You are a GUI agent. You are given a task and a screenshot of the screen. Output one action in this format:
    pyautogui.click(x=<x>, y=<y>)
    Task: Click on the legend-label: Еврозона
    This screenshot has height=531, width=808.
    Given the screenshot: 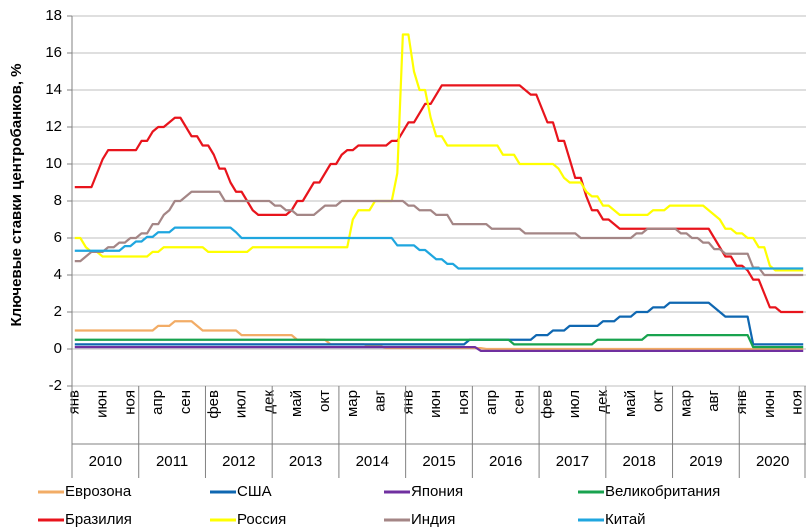 What is the action you would take?
    pyautogui.click(x=98, y=491)
    